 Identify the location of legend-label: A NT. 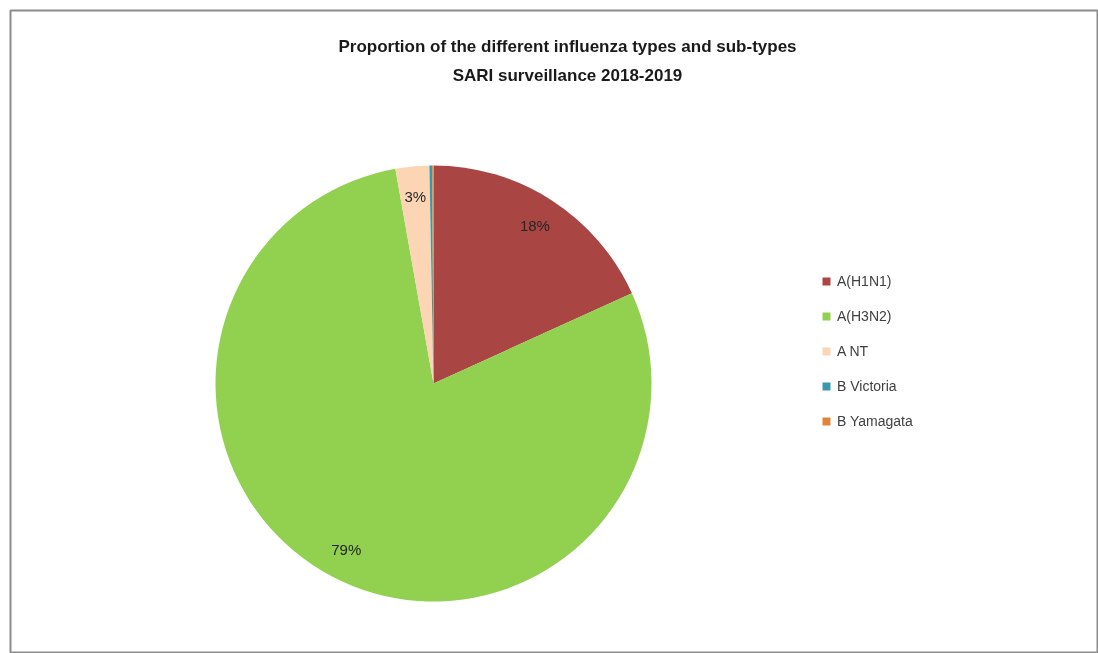
(853, 351).